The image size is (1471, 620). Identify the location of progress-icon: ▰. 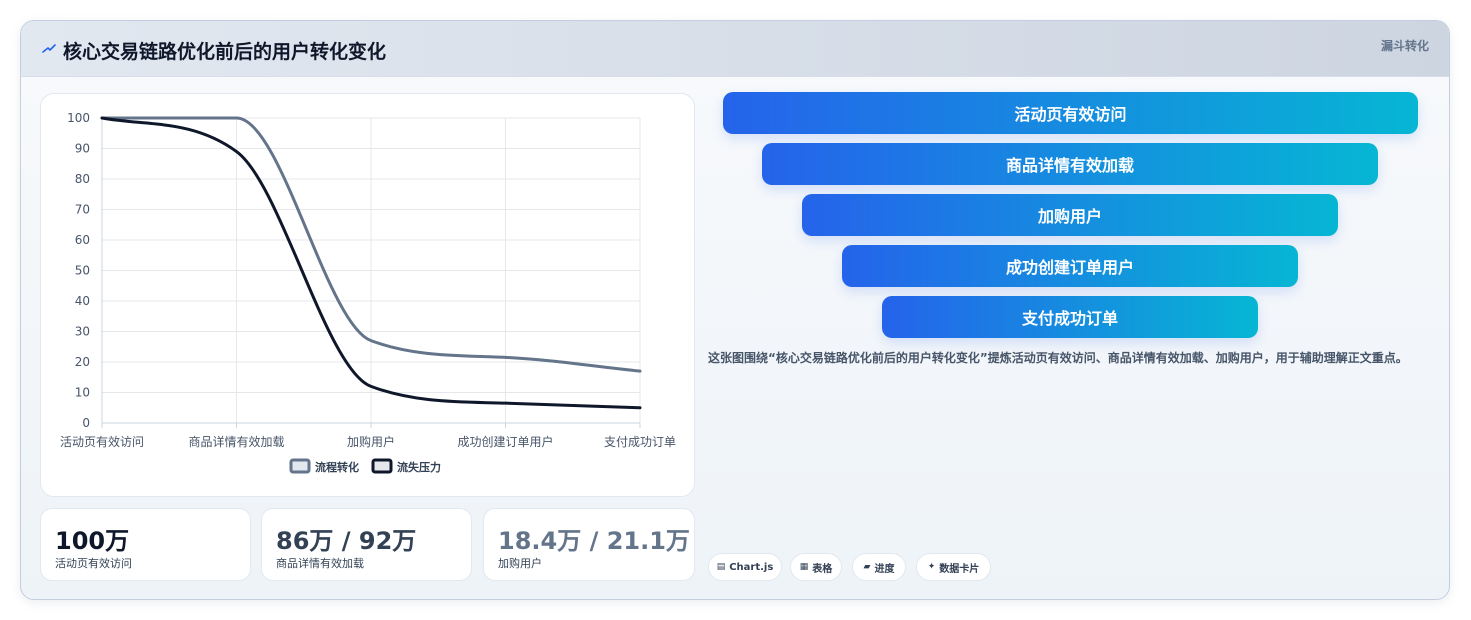
(867, 567).